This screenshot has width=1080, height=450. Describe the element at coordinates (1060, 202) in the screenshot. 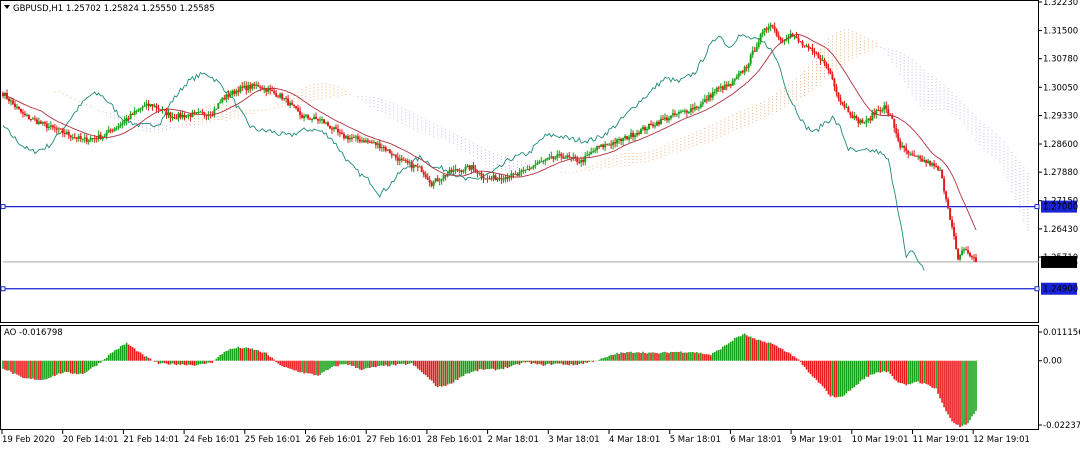

I see `price-tick-label: 1.27150` at that location.